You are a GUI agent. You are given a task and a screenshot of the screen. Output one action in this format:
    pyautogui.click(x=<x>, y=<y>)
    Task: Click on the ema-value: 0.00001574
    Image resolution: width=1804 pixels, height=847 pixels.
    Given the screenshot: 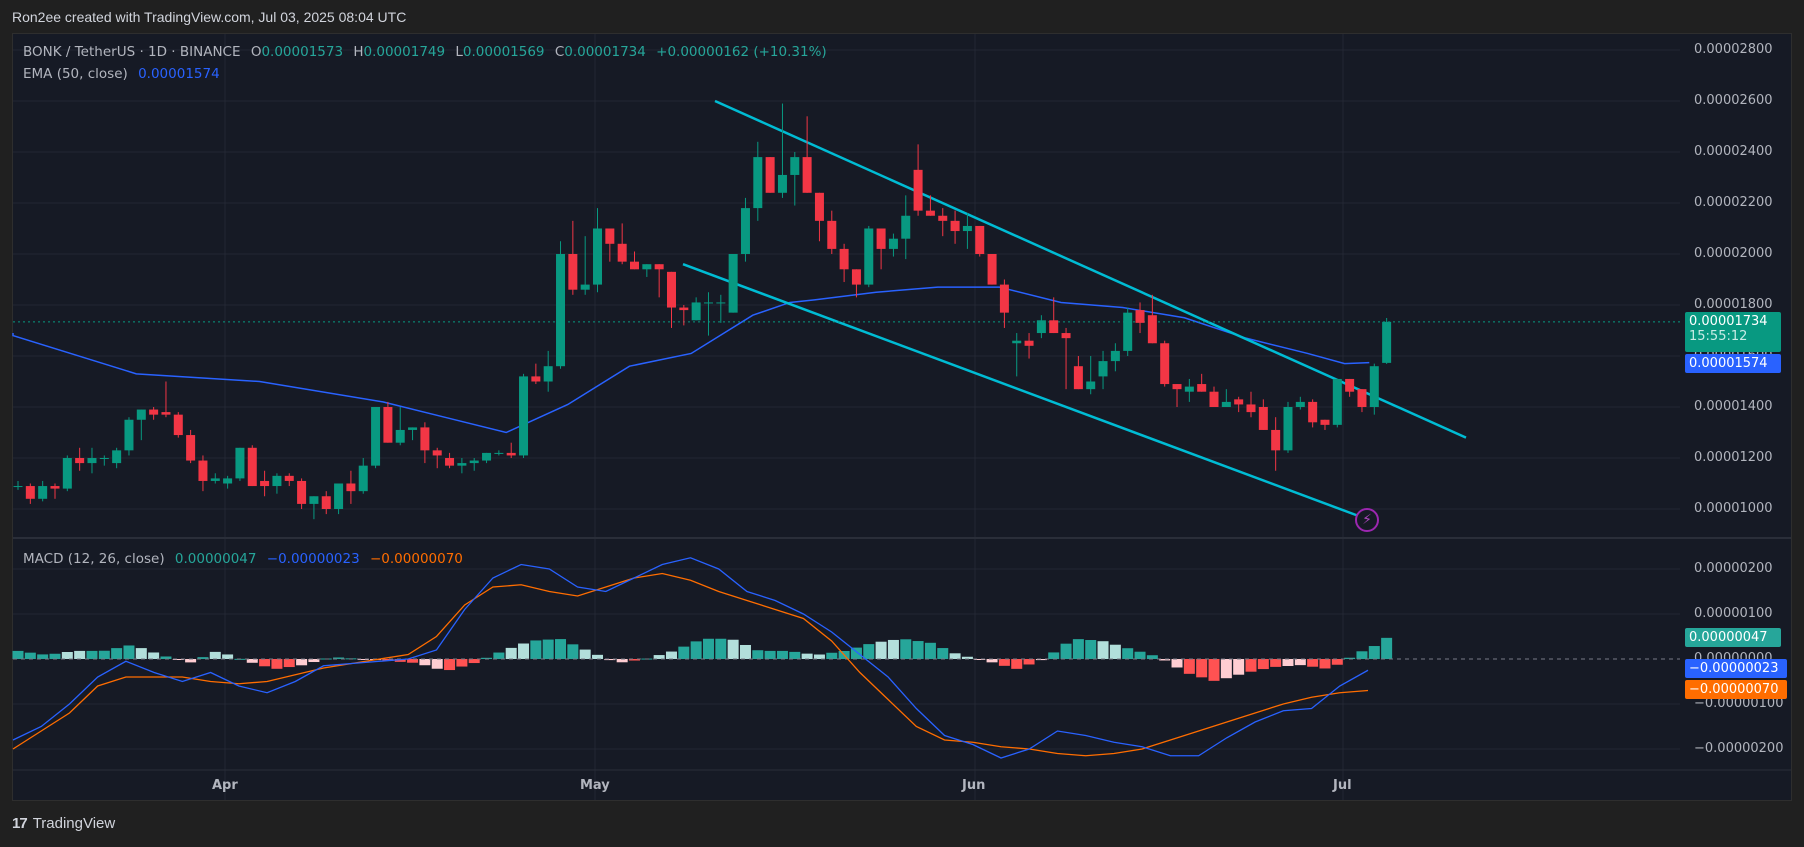 What is the action you would take?
    pyautogui.click(x=179, y=74)
    